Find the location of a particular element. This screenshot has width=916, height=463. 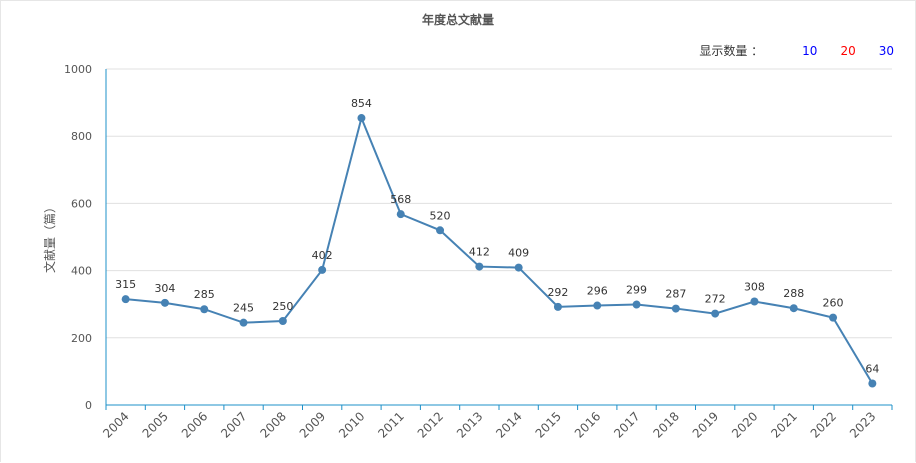

x-tick-label: 2011 is located at coordinates (390, 424).